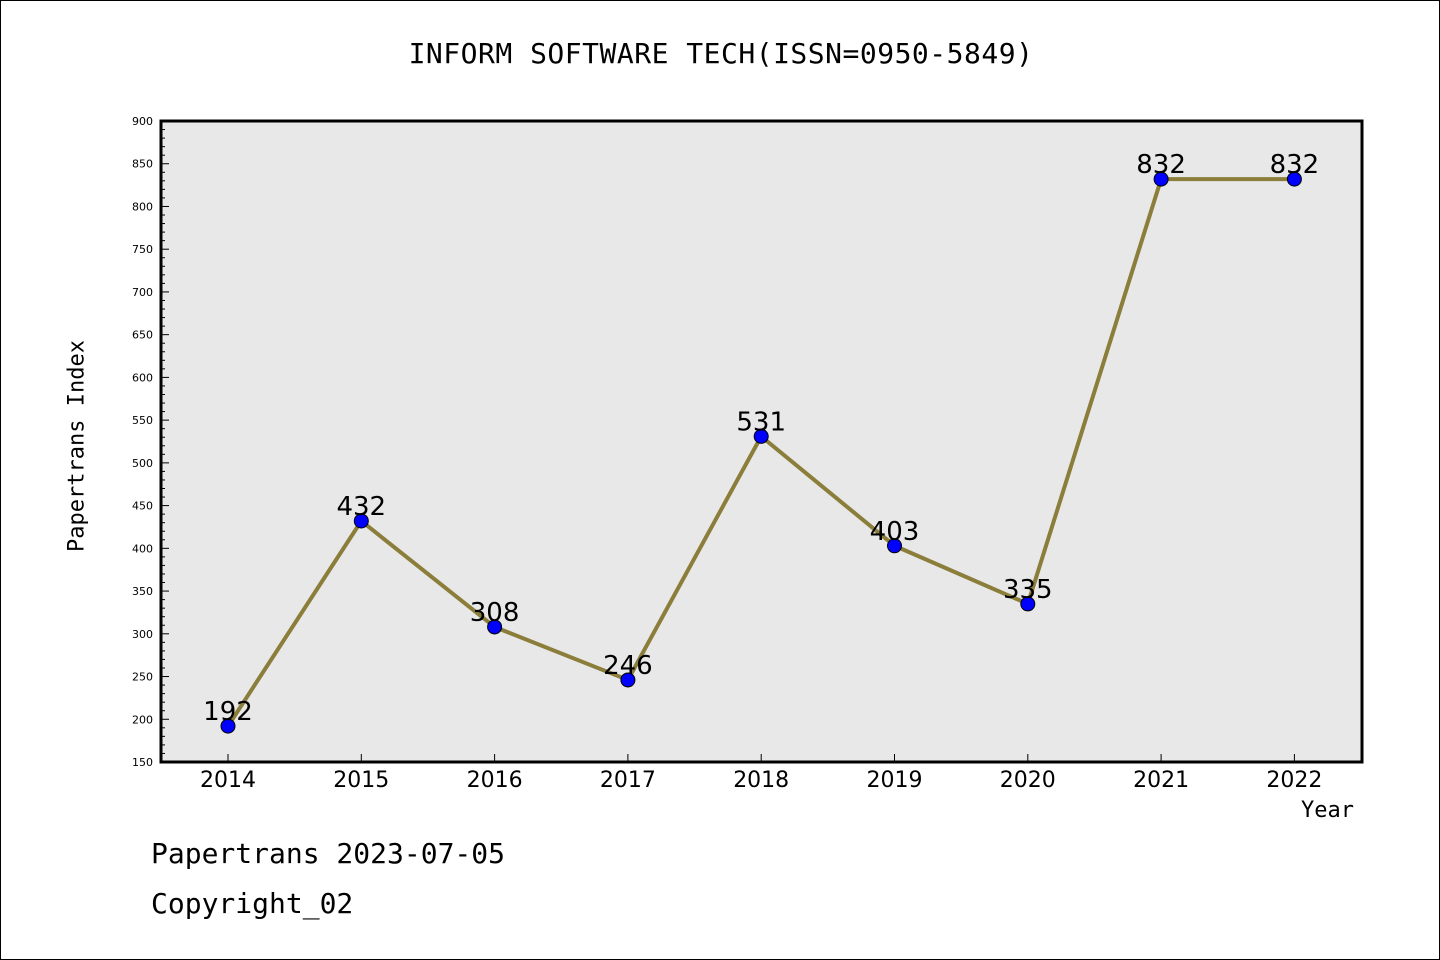  What do you see at coordinates (142, 463) in the screenshot?
I see `y-tick-label: 500` at bounding box center [142, 463].